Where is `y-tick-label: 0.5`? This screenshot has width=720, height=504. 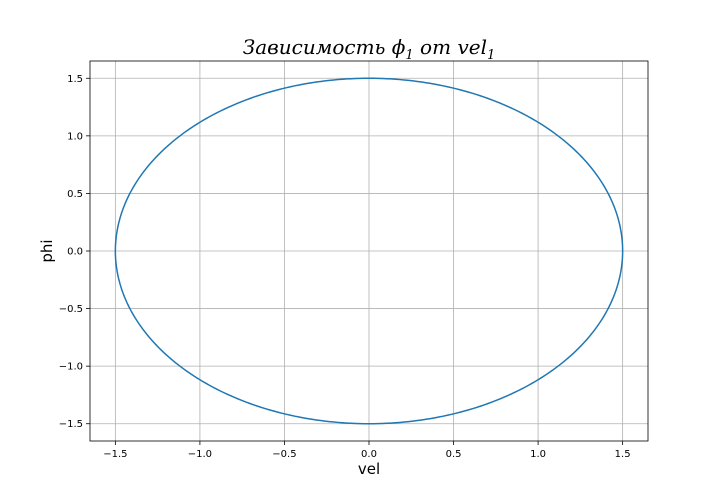 y-tick-label: 0.5 is located at coordinates (75, 194).